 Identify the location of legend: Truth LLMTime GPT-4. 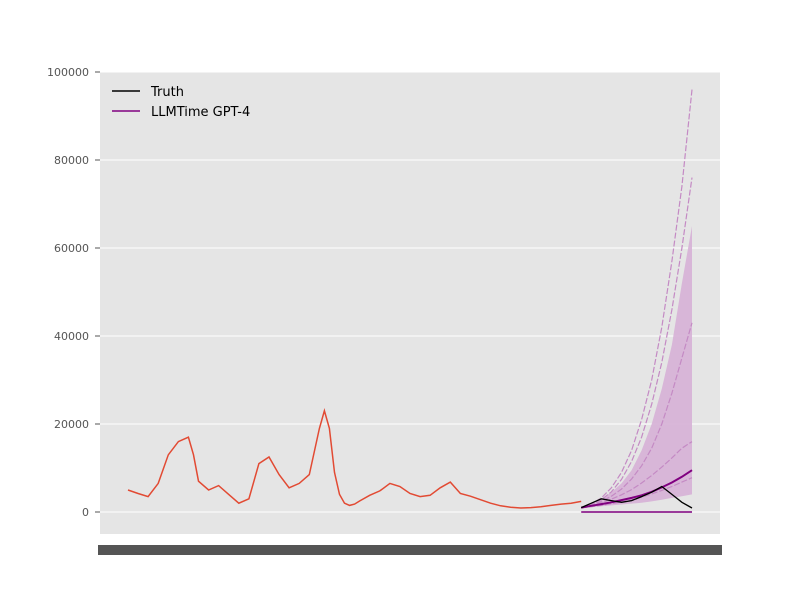
(181, 102).